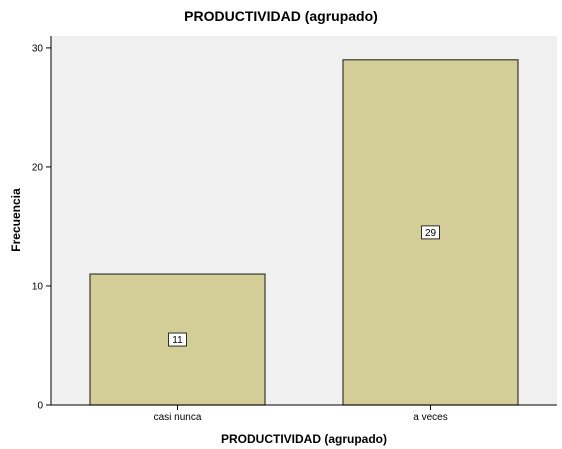  Describe the element at coordinates (178, 417) in the screenshot. I see `x-tick-label: casi nunca` at that location.